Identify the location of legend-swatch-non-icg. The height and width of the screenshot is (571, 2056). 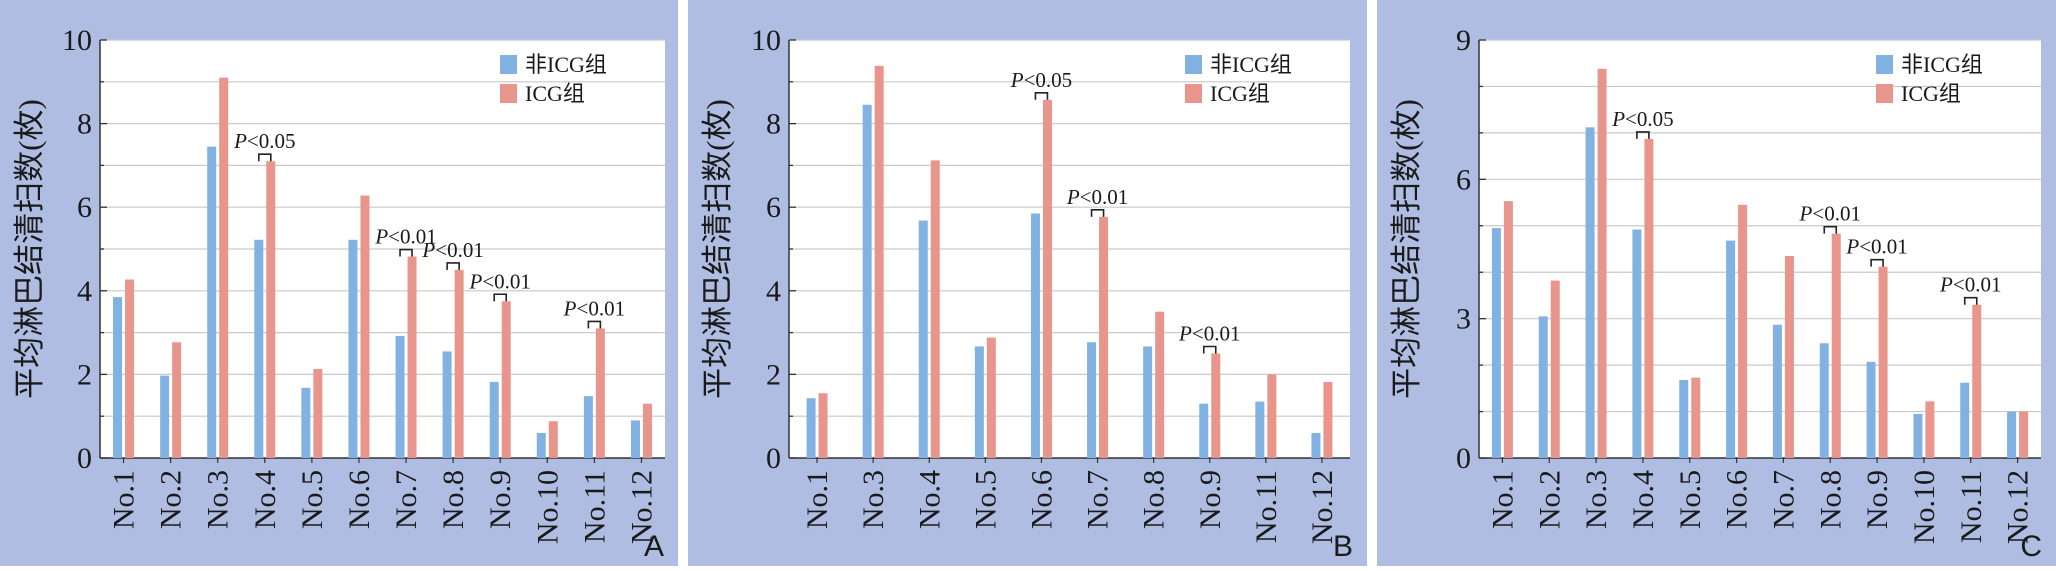
(508, 64).